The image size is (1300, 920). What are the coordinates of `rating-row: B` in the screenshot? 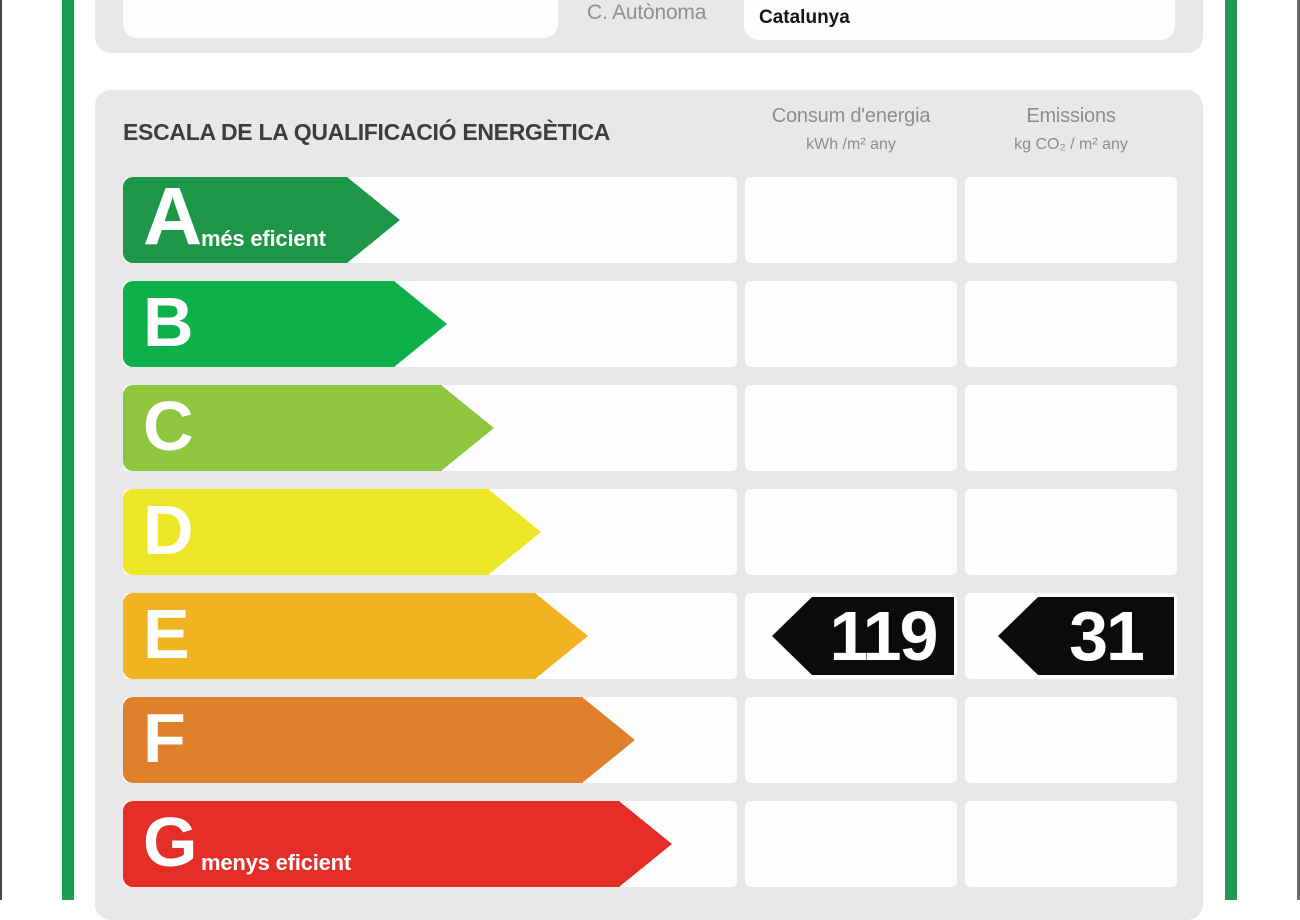 It's located at (649, 324).